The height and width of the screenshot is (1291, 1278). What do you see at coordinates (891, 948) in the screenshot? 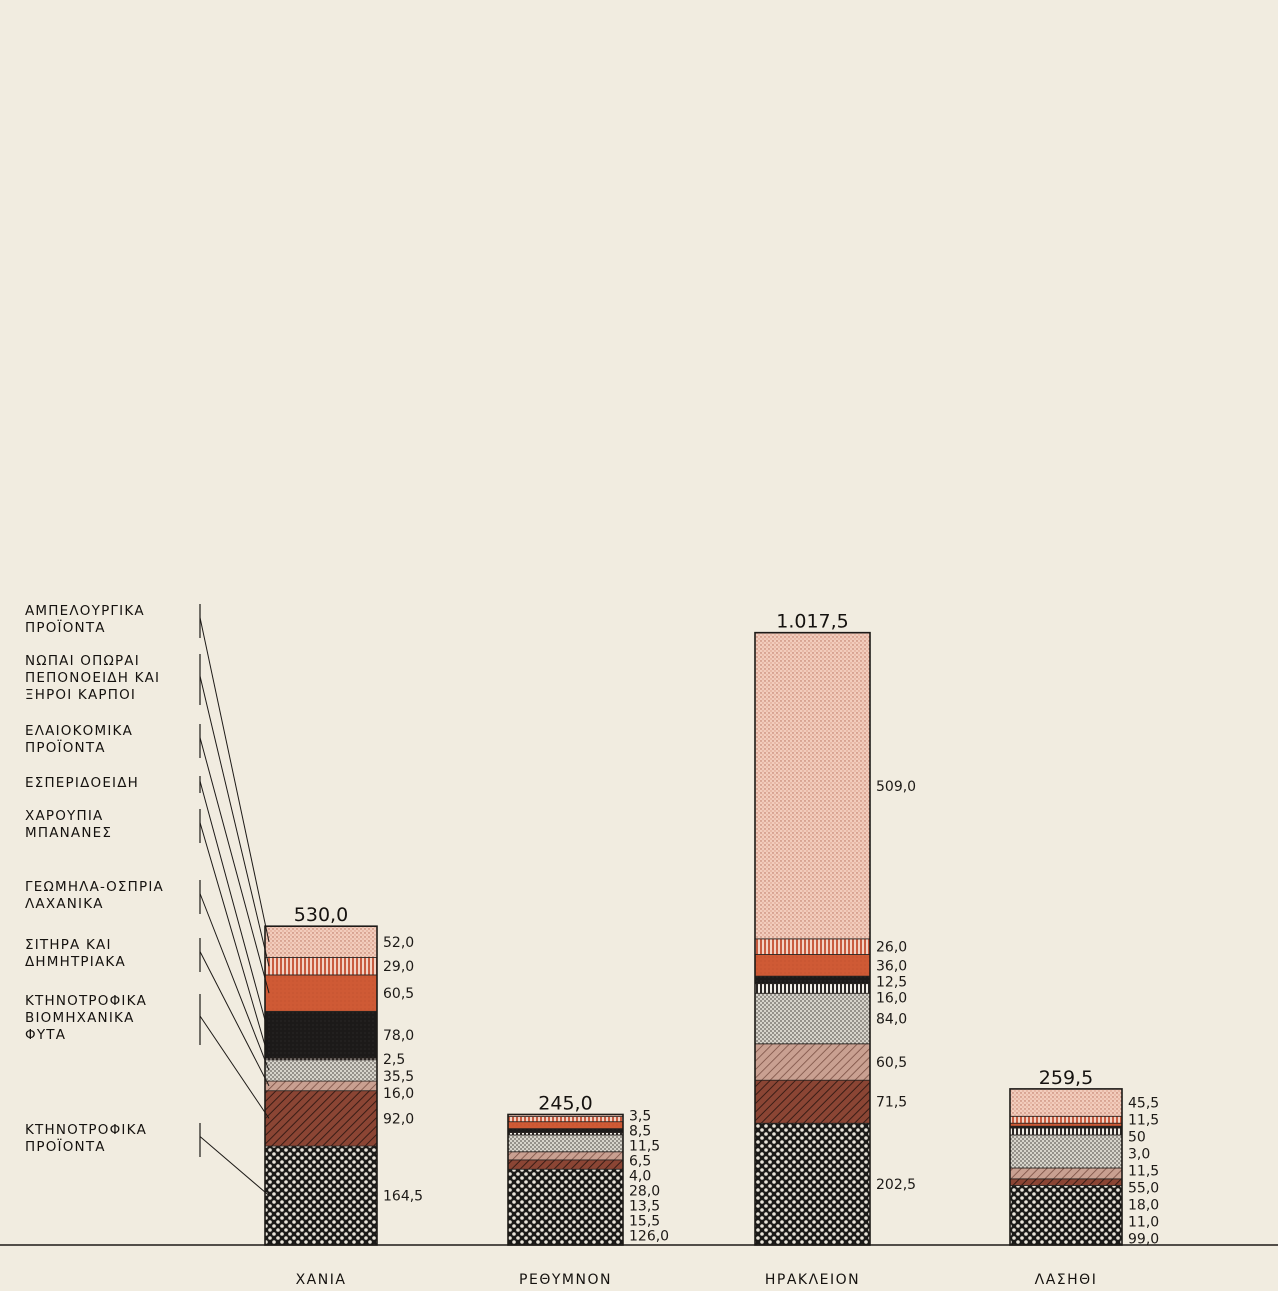
I see `segment-value-label: 26,0` at bounding box center [891, 948].